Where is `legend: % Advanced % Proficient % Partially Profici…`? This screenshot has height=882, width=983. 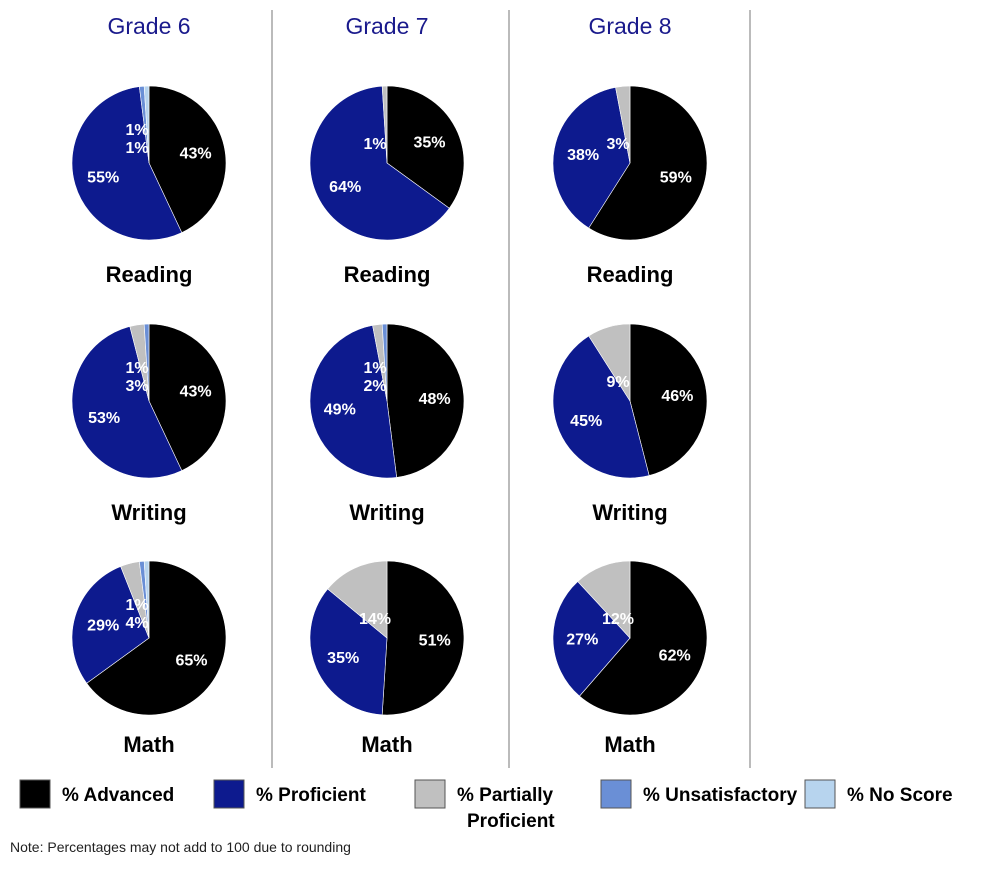
legend: % Advanced % Proficient % Partially Profici… is located at coordinates (486, 804).